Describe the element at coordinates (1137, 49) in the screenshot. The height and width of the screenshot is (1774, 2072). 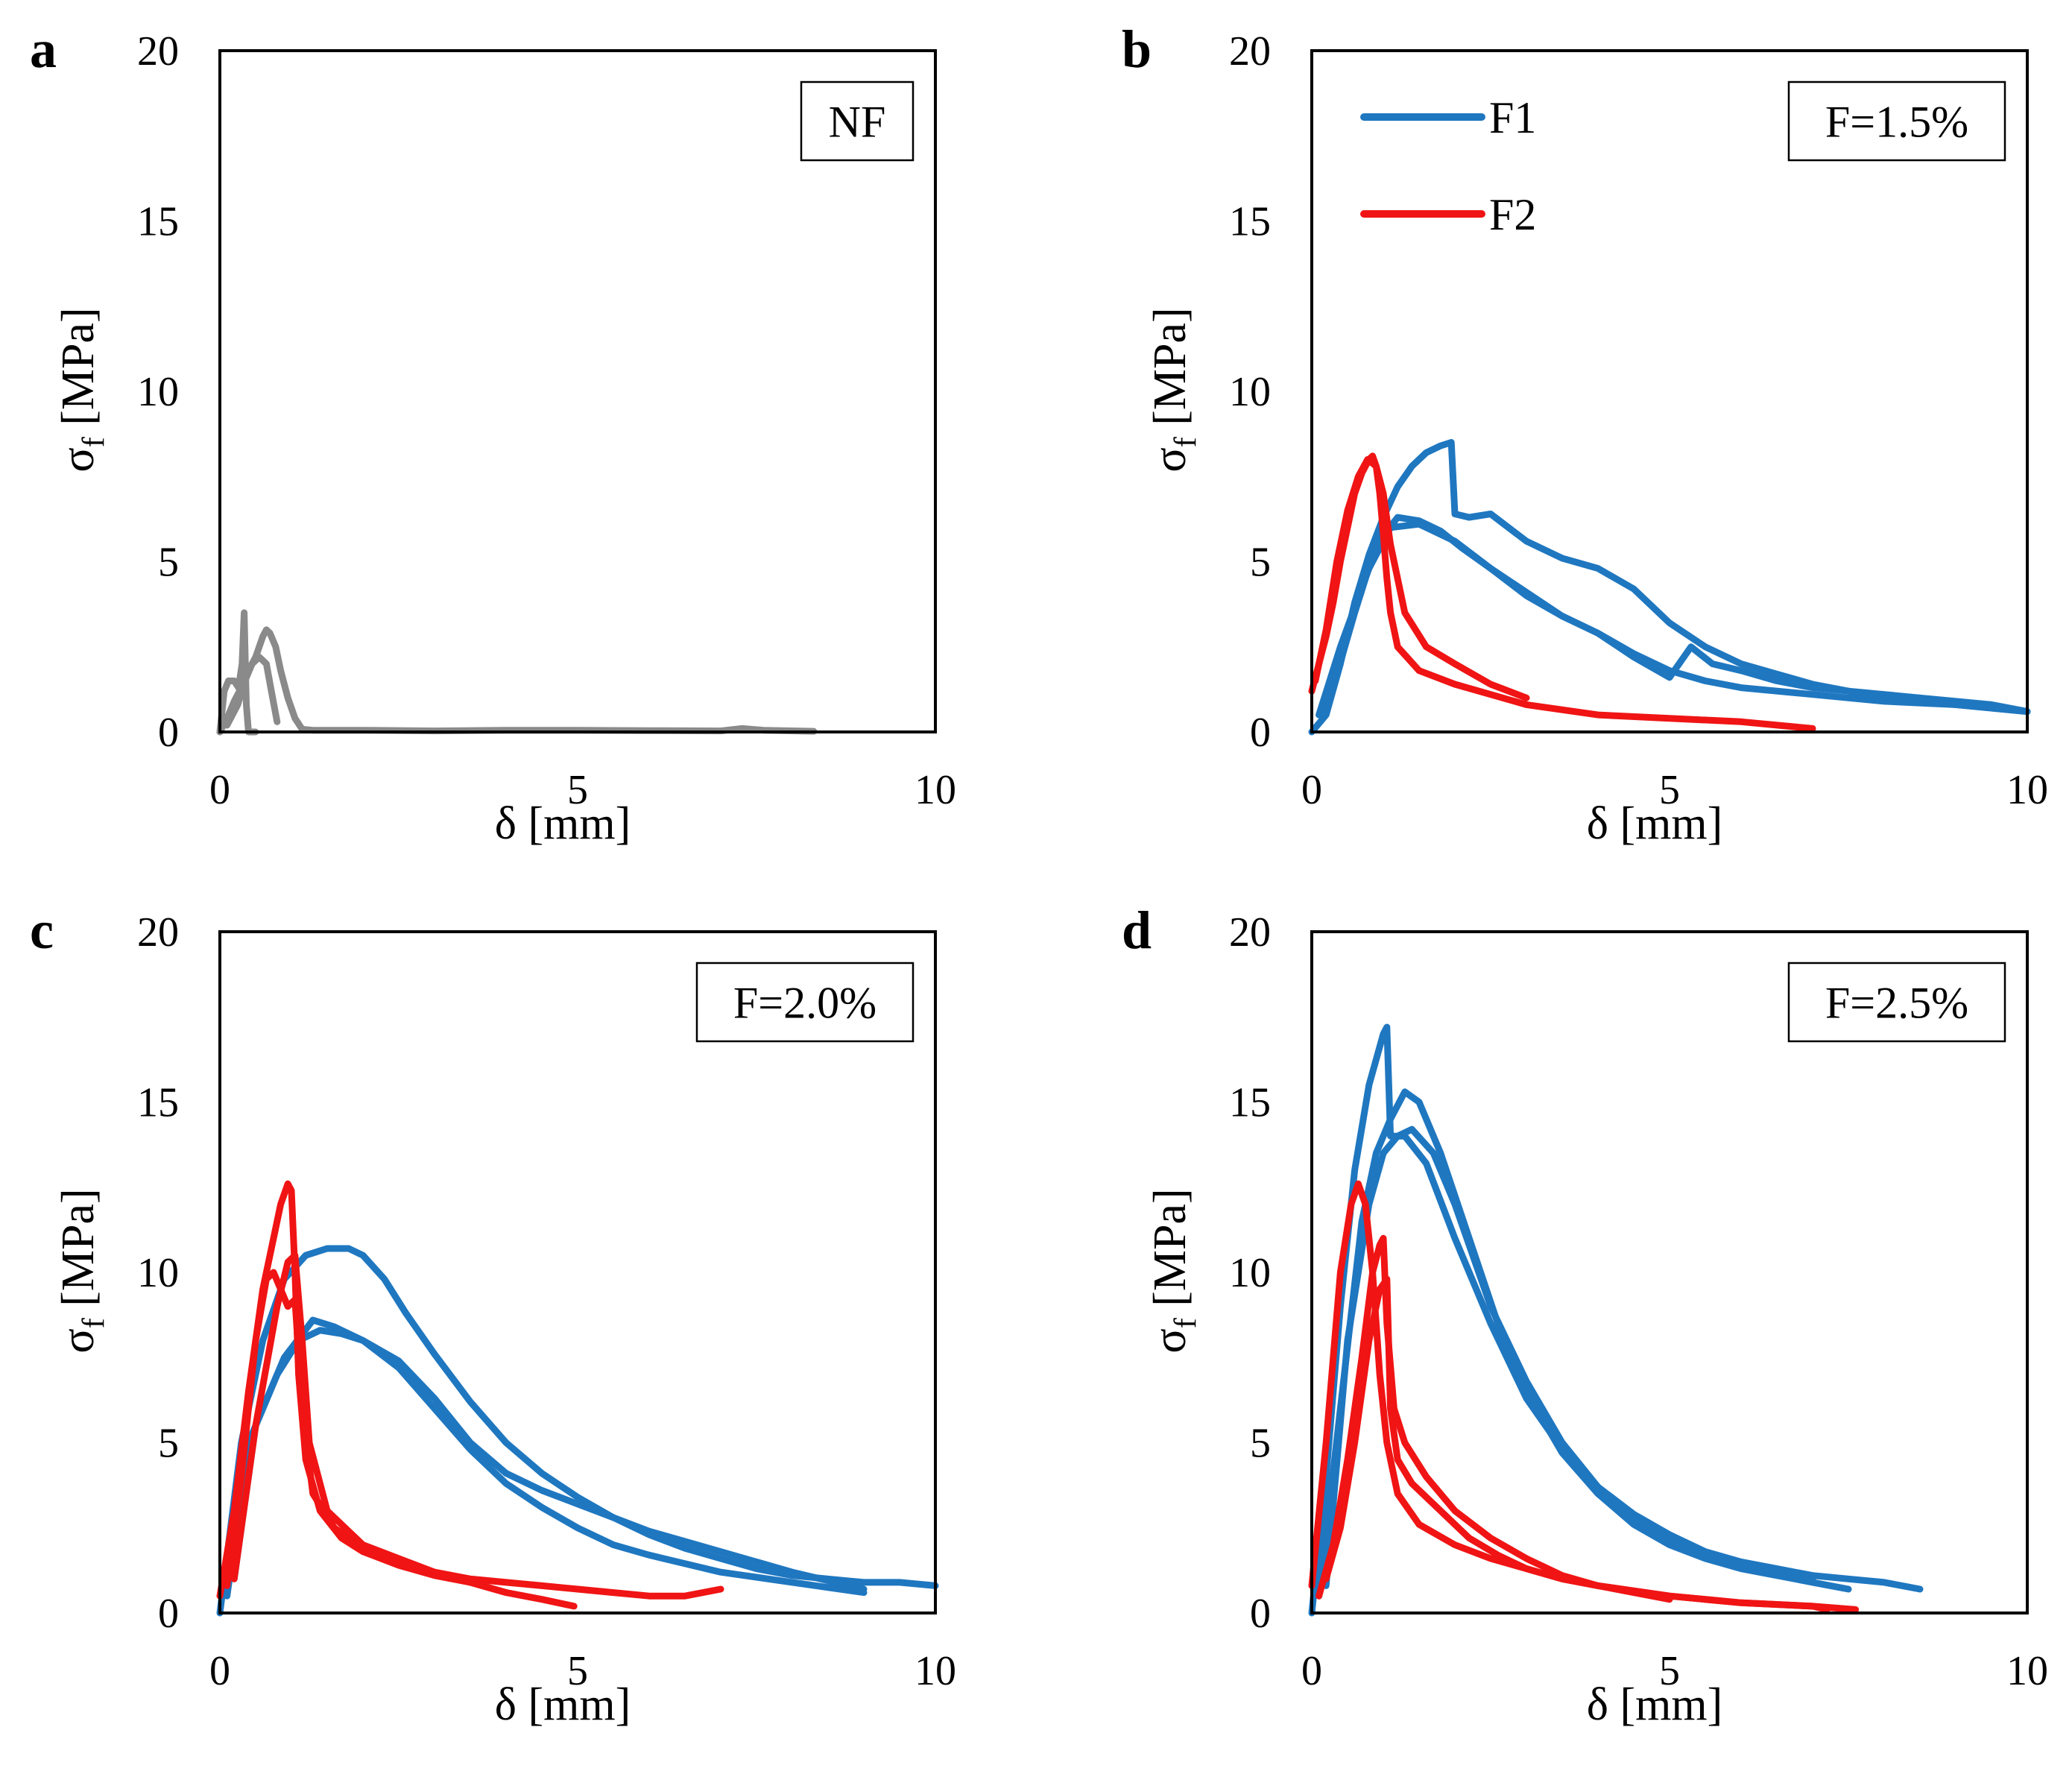
I see `panel-label: b` at that location.